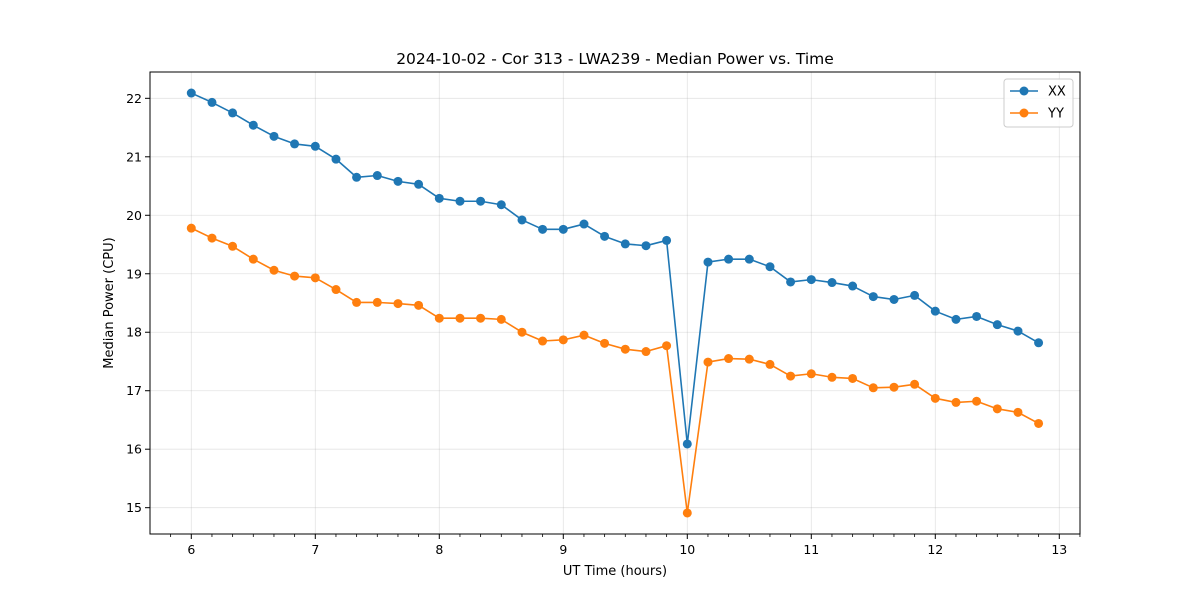  Describe the element at coordinates (1024, 113) in the screenshot. I see `legend-marker-yy` at that location.